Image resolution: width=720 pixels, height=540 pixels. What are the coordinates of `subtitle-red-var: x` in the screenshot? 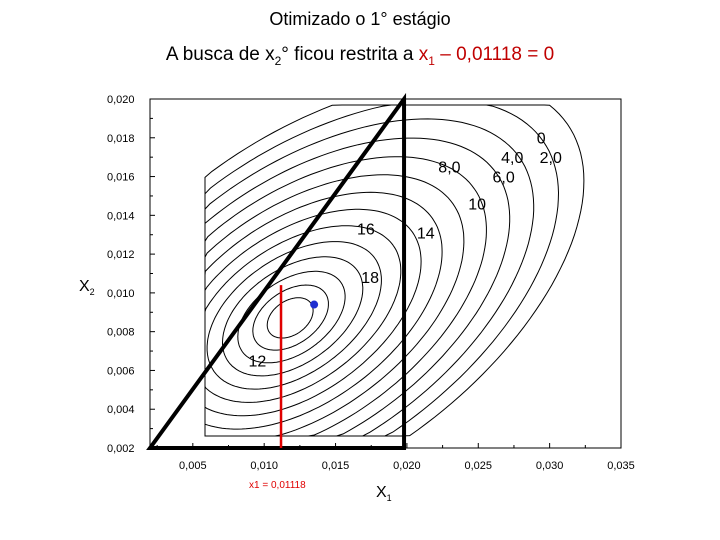 It's located at (423, 54).